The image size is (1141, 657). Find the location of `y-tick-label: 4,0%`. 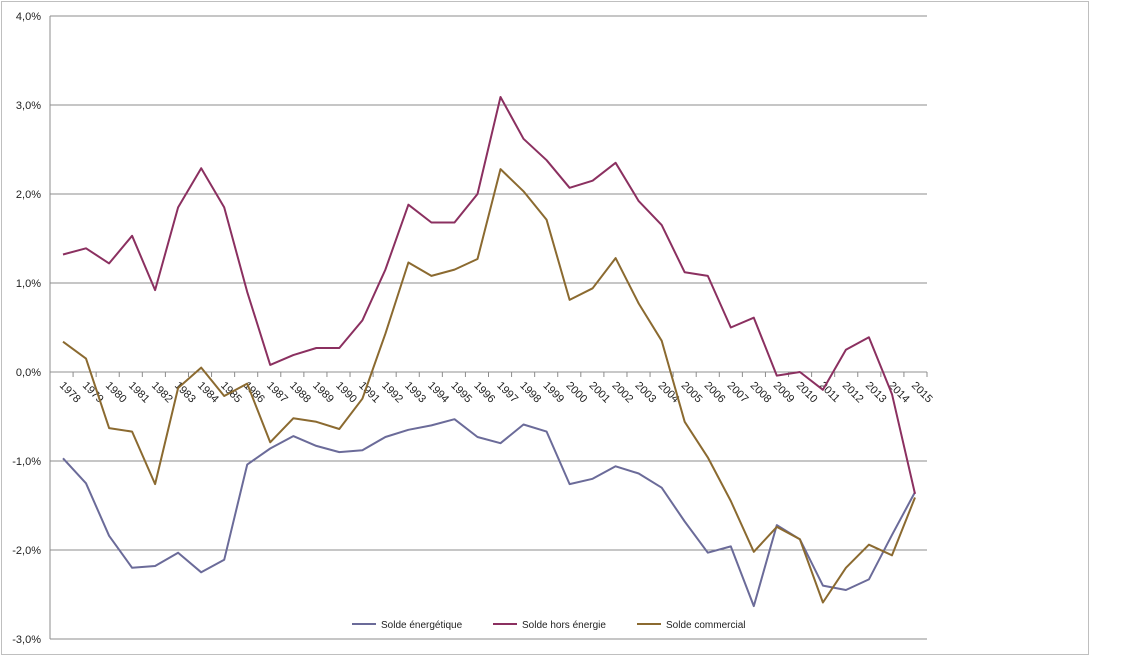

y-tick-label: 4,0% is located at coordinates (28, 17).